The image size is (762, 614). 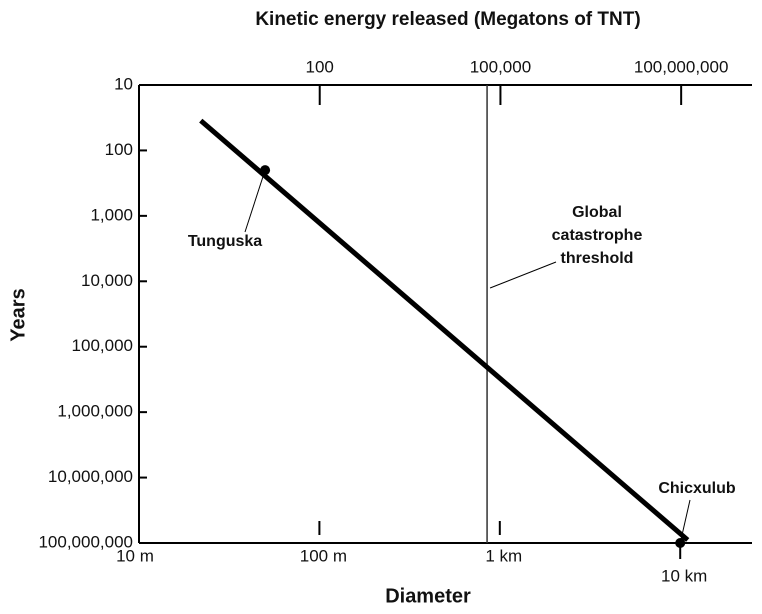 What do you see at coordinates (323, 555) in the screenshot?
I see `x-tick-label: 100 m` at bounding box center [323, 555].